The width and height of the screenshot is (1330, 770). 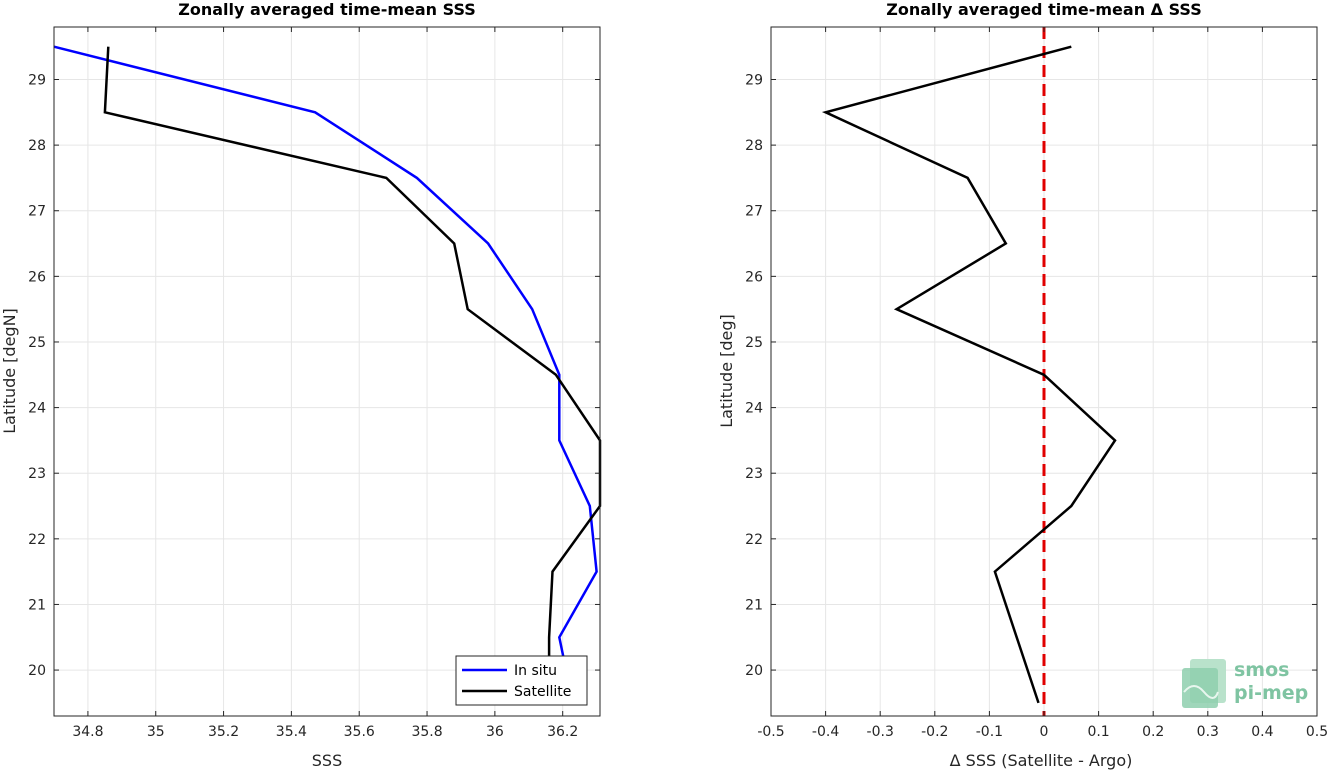 What do you see at coordinates (156, 732) in the screenshot?
I see `x-tick-label: 35` at bounding box center [156, 732].